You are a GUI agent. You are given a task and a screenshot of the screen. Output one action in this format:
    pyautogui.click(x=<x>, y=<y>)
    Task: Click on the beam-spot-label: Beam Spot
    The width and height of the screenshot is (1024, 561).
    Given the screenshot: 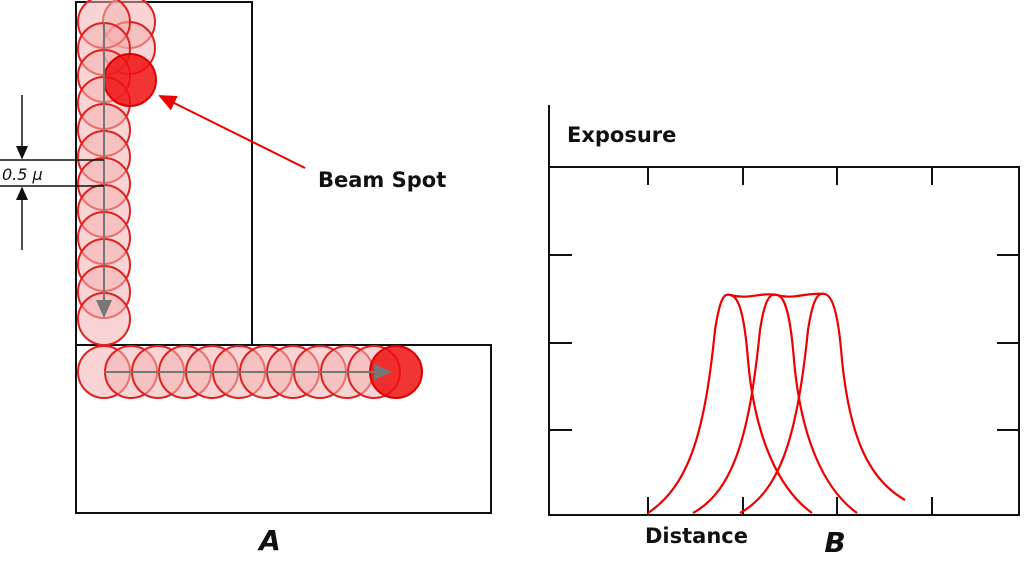 What is the action you would take?
    pyautogui.click(x=382, y=180)
    